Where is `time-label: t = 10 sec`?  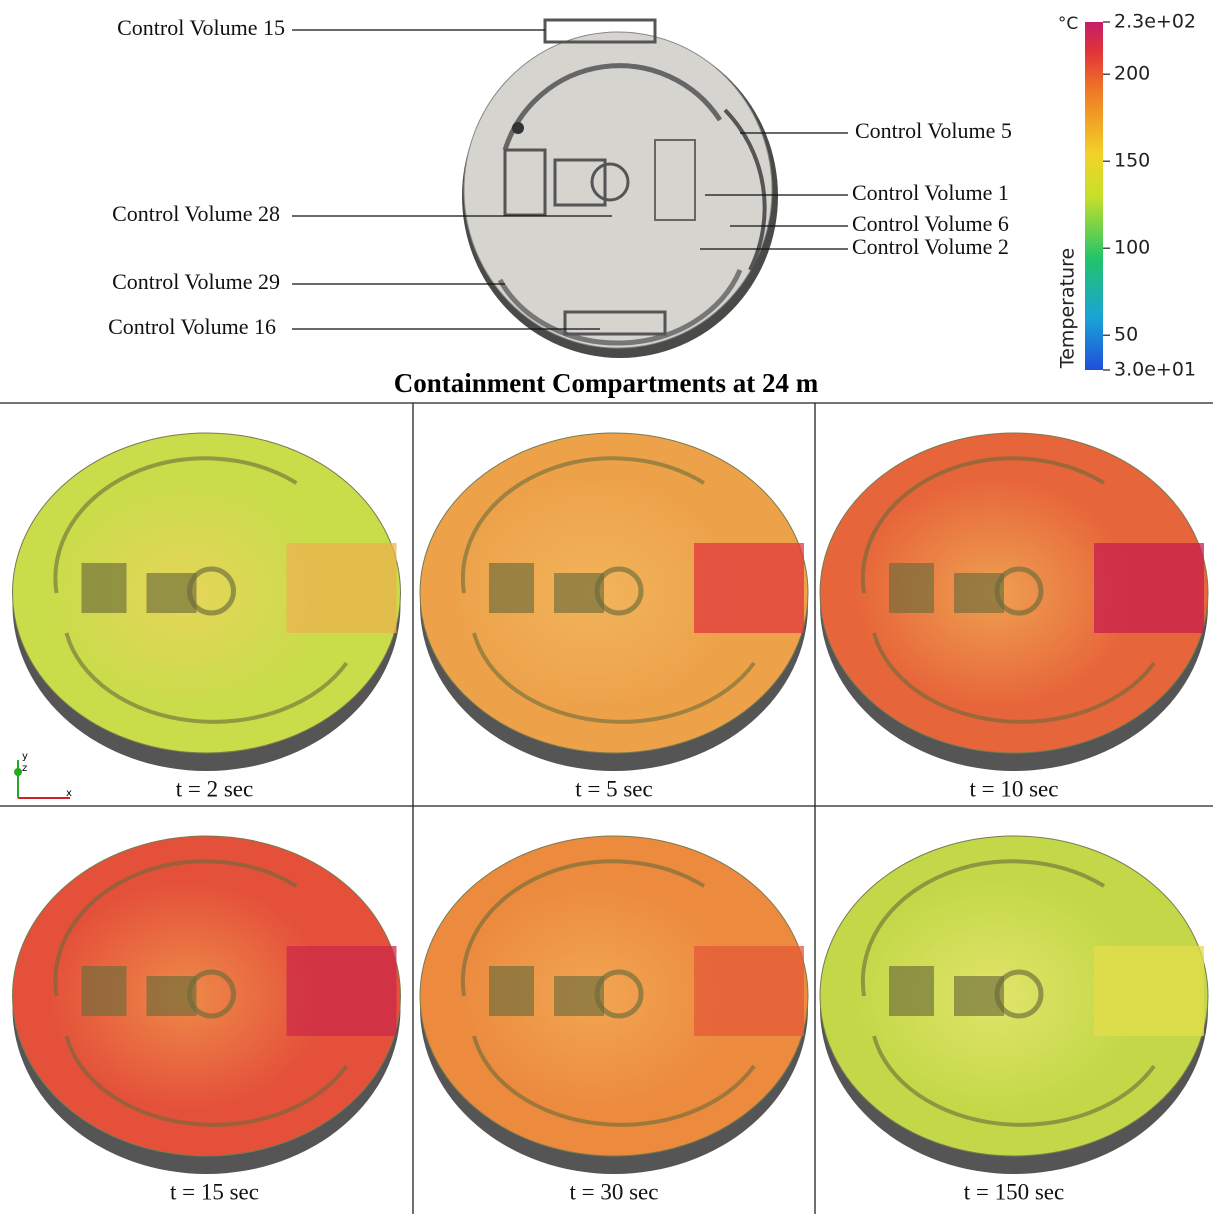
time-label: t = 10 sec is located at coordinates (1014, 788).